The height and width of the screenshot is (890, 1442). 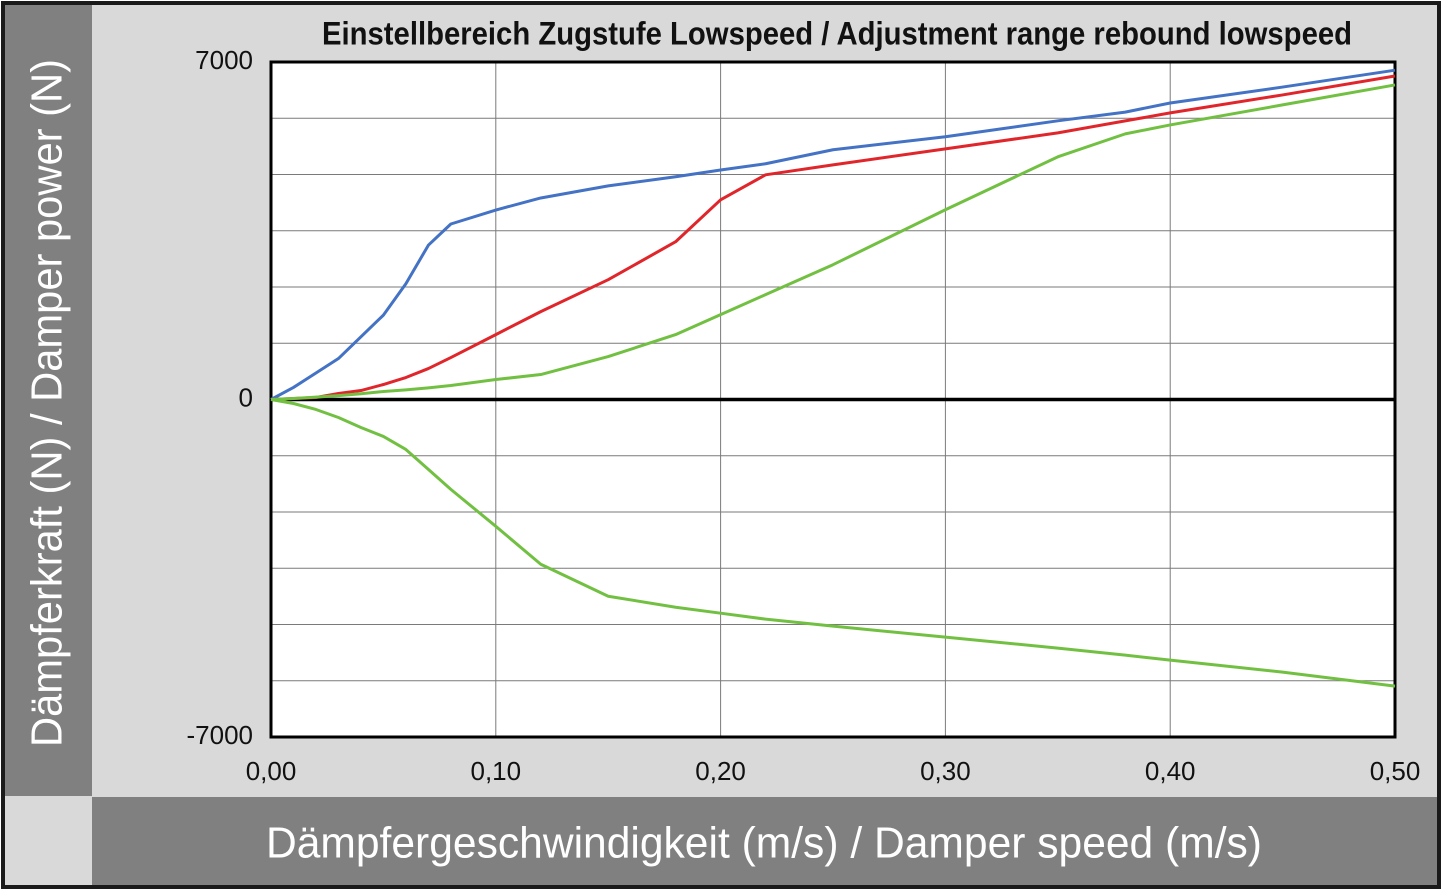 I want to click on x-tick-label: 0,30, so click(x=945, y=771).